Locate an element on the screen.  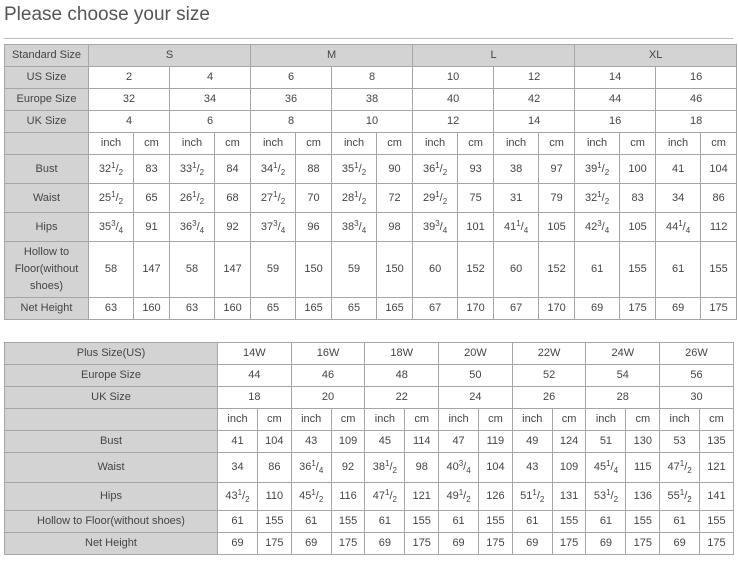
plus-size-value: 26W is located at coordinates (696, 353).